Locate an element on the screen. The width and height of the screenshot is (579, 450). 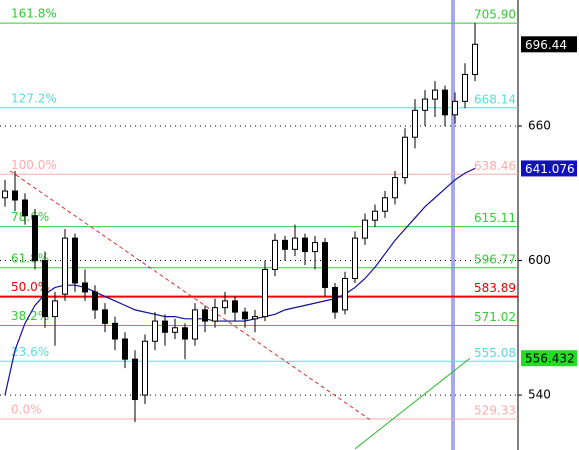
line-price-tag-box is located at coordinates (549, 358).